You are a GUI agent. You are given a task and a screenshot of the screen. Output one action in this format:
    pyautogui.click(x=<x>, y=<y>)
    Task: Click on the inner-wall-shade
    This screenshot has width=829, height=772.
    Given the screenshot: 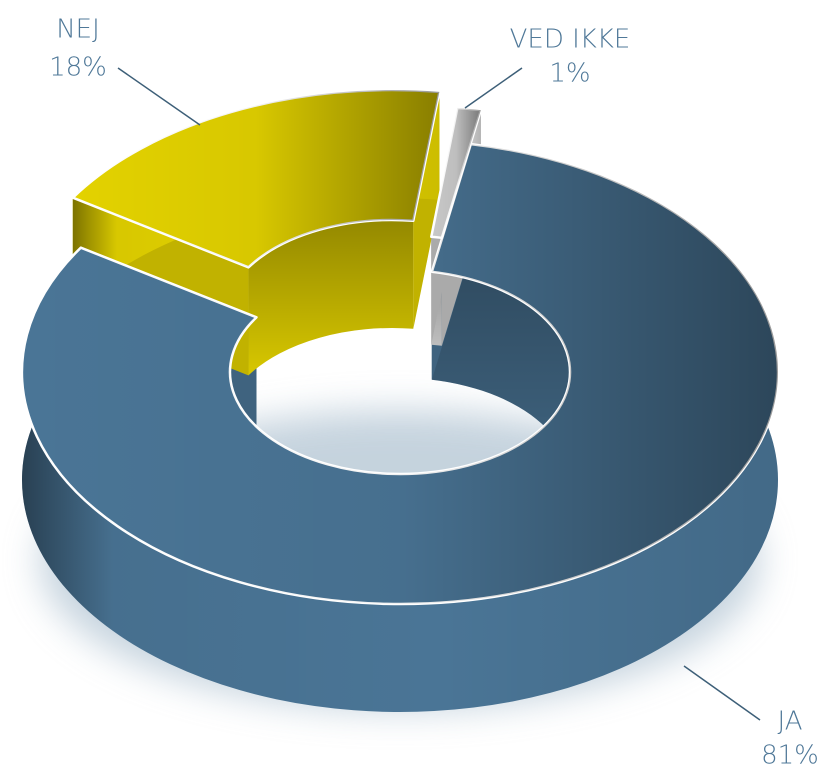 What is the action you would take?
    pyautogui.click(x=331, y=298)
    